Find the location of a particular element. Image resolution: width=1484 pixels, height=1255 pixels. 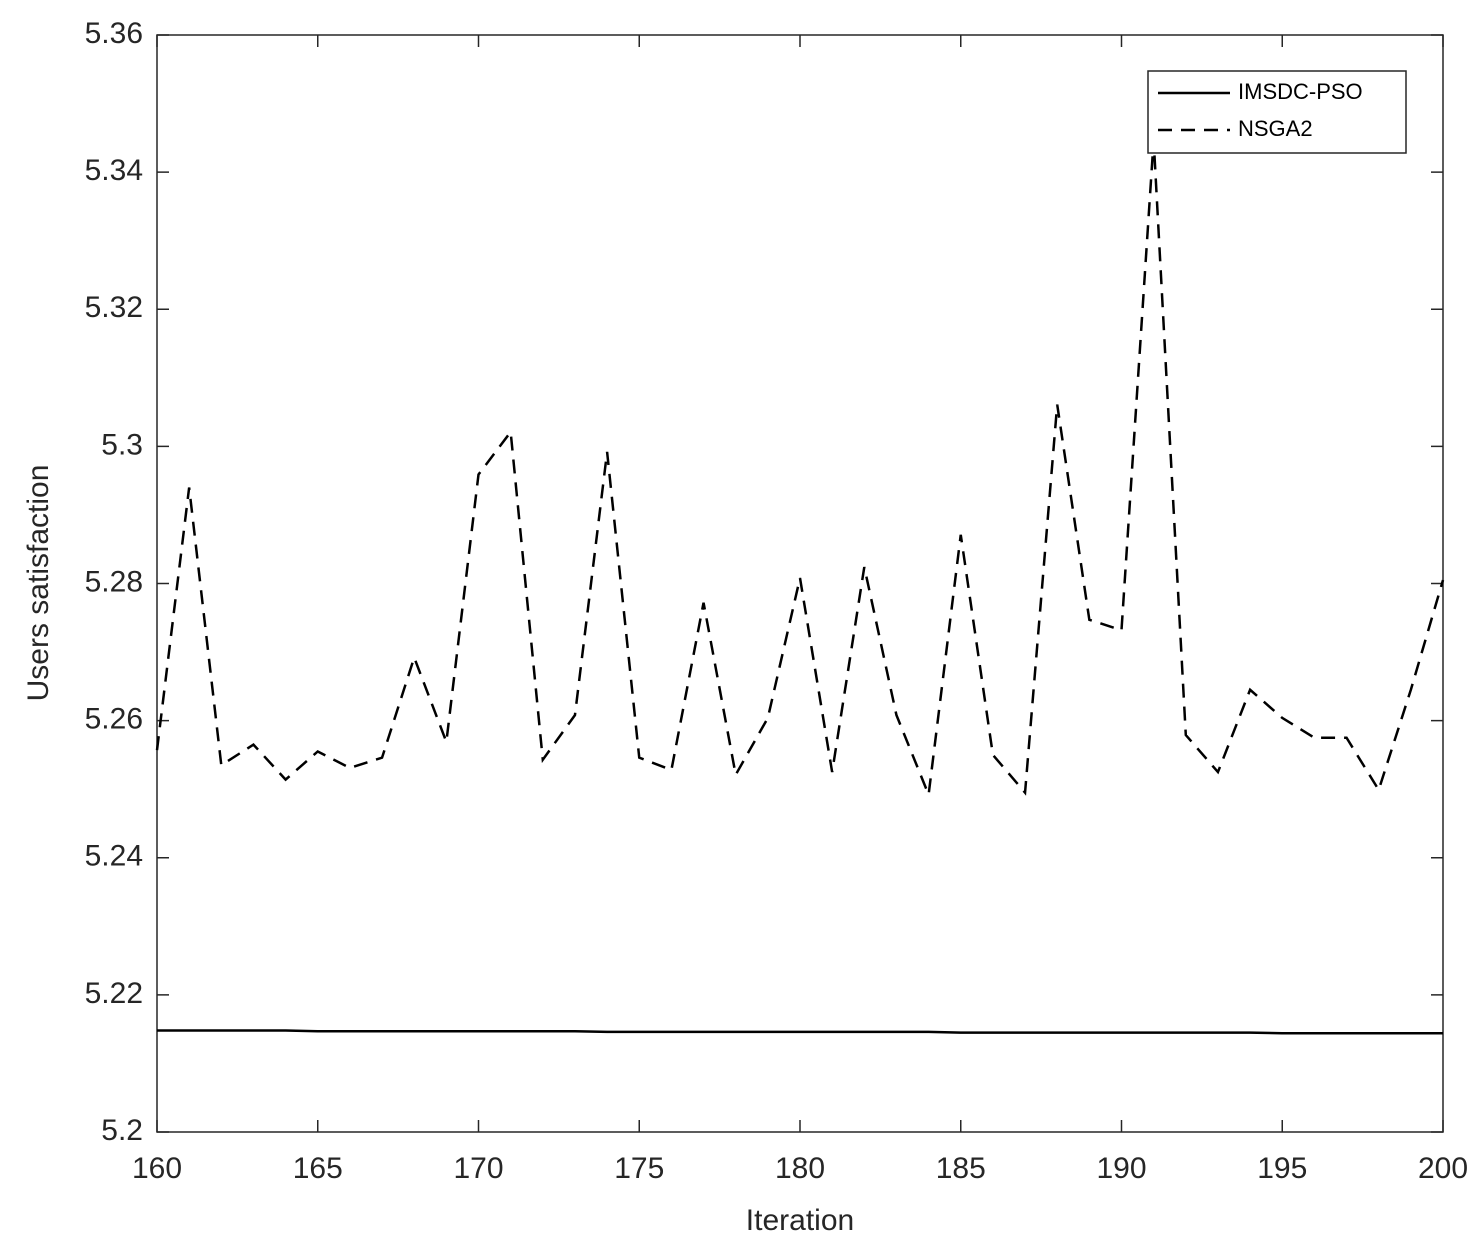

y-tick-label: 5.3 is located at coordinates (122, 444).